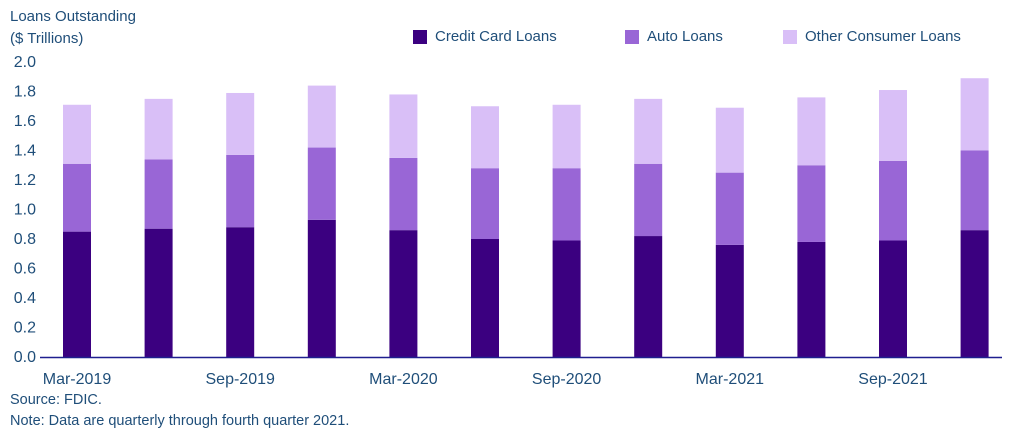 The image size is (1011, 436). What do you see at coordinates (883, 36) in the screenshot?
I see `legend-label-other-consumer: Other Consumer Loans` at bounding box center [883, 36].